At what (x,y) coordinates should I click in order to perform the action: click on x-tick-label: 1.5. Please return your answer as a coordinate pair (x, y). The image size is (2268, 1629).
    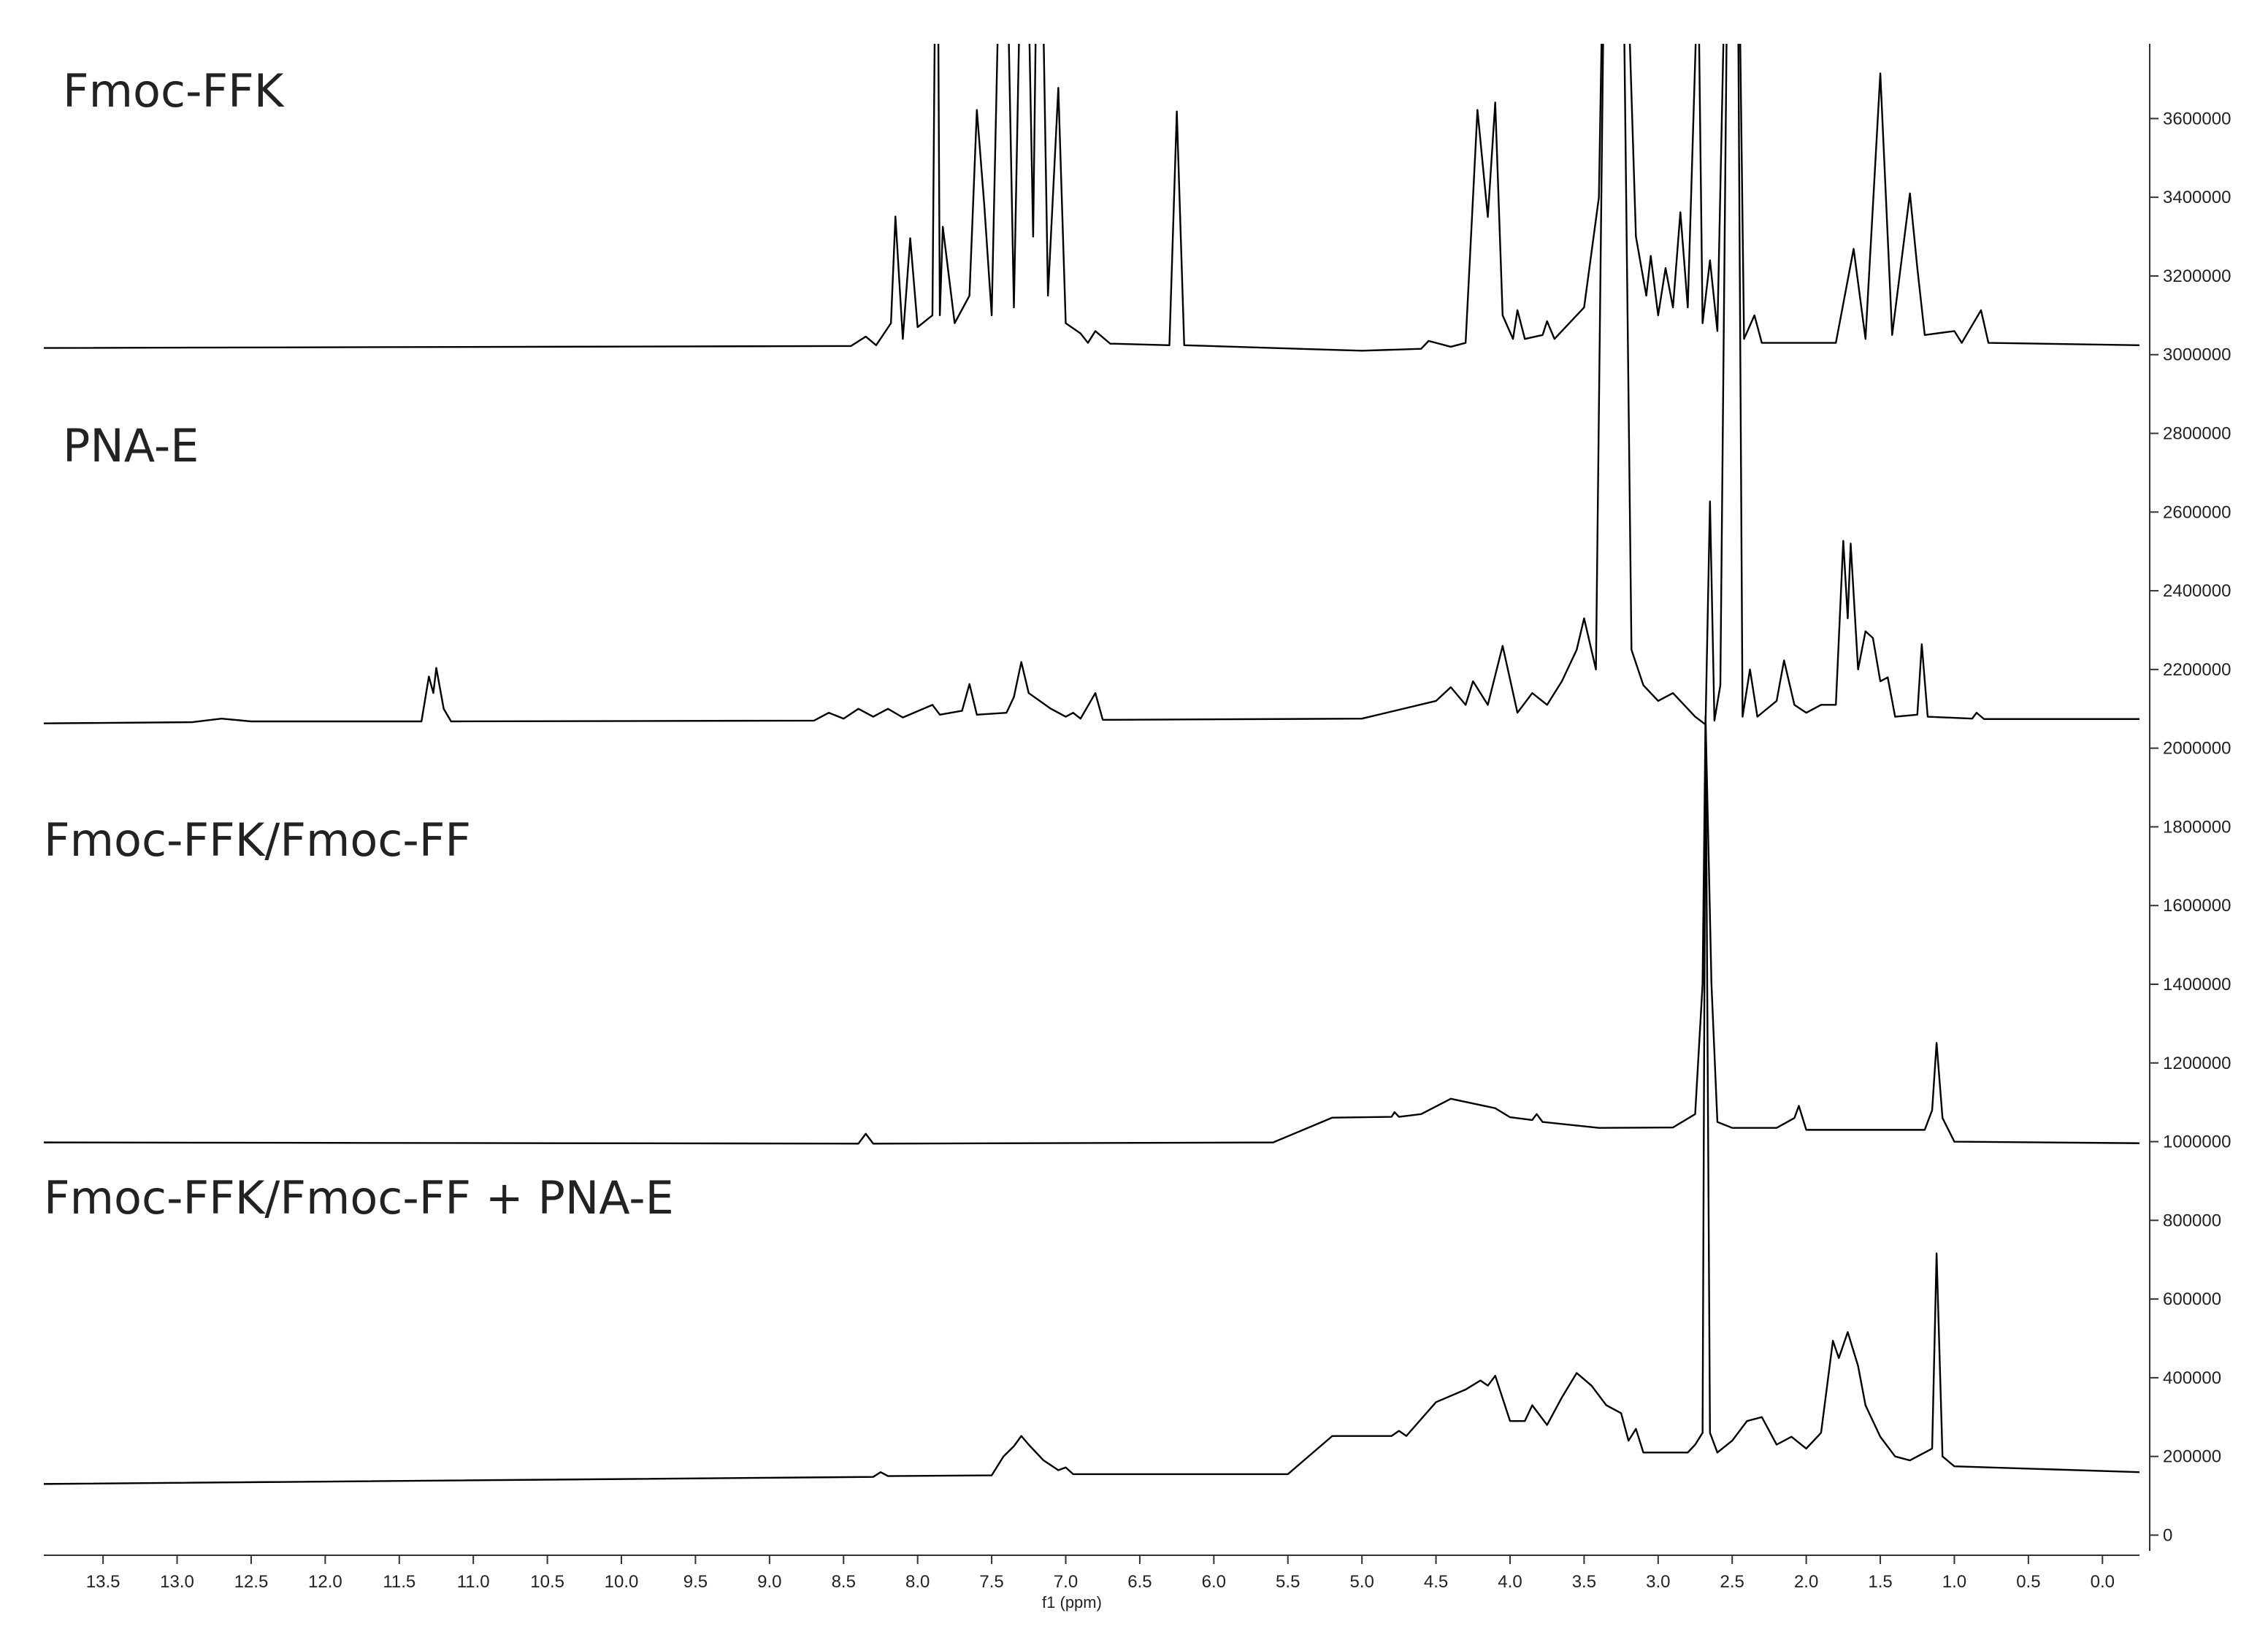
    Looking at the image, I should click on (1880, 1582).